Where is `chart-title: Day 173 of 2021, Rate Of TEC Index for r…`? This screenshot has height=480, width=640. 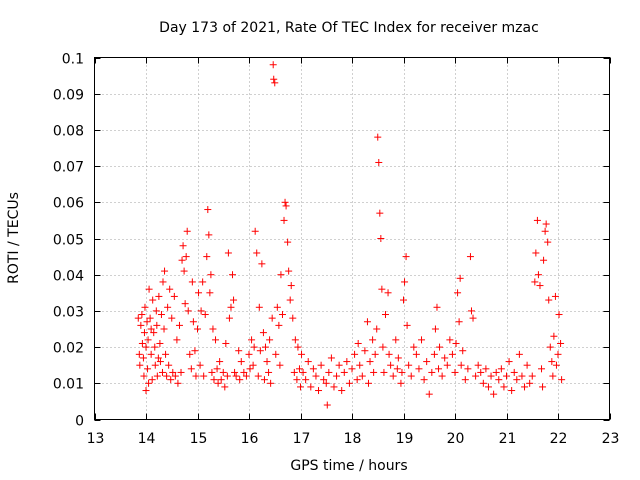
chart-title: Day 173 of 2021, Rate Of TEC Index for r… is located at coordinates (349, 28).